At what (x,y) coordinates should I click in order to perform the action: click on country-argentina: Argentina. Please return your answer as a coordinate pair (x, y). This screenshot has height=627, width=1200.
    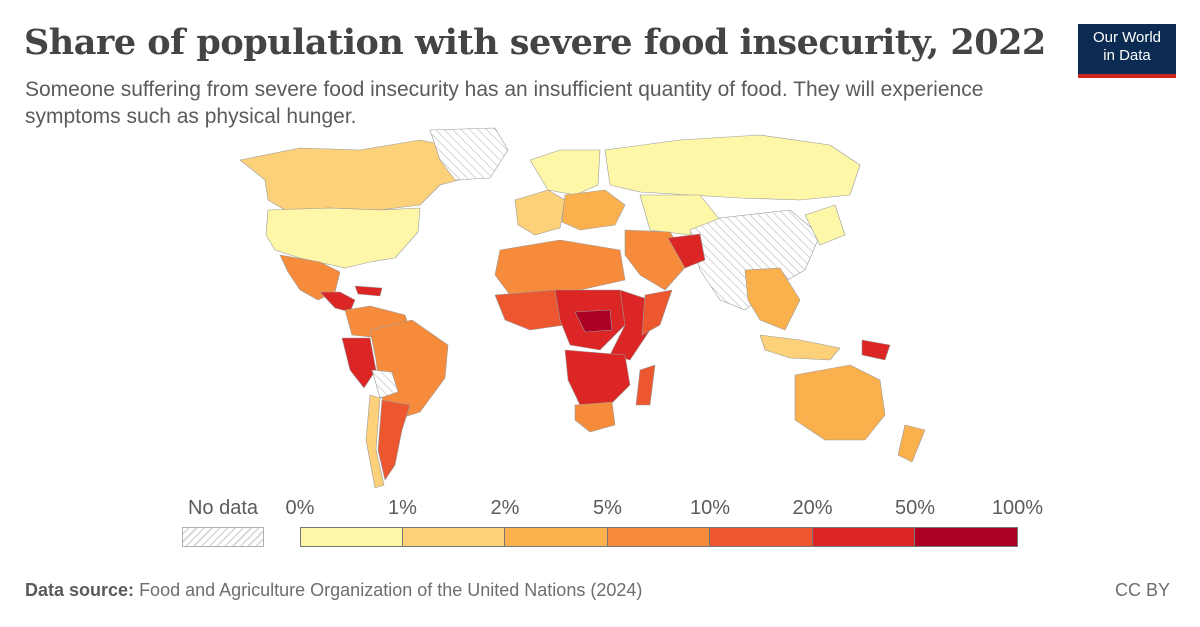
    Looking at the image, I should click on (394, 440).